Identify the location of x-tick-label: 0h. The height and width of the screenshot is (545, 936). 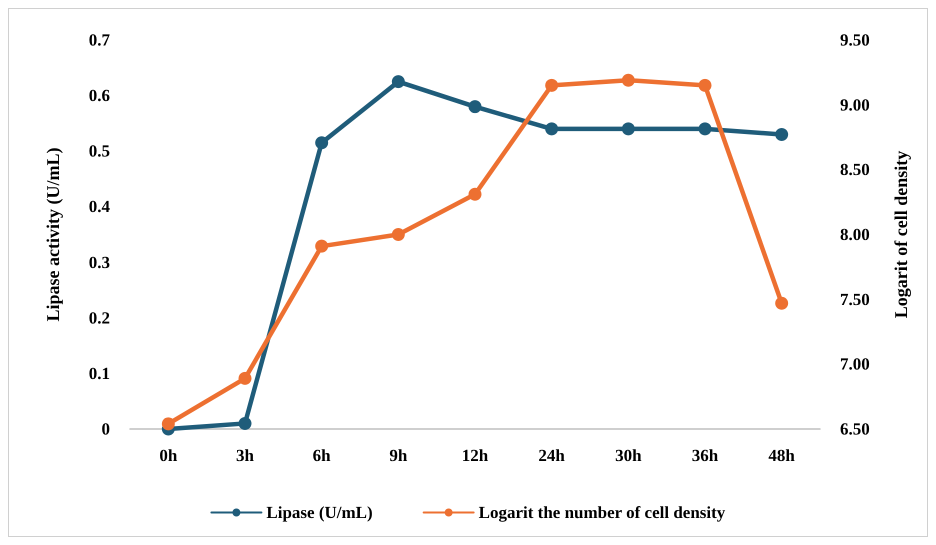
(168, 455).